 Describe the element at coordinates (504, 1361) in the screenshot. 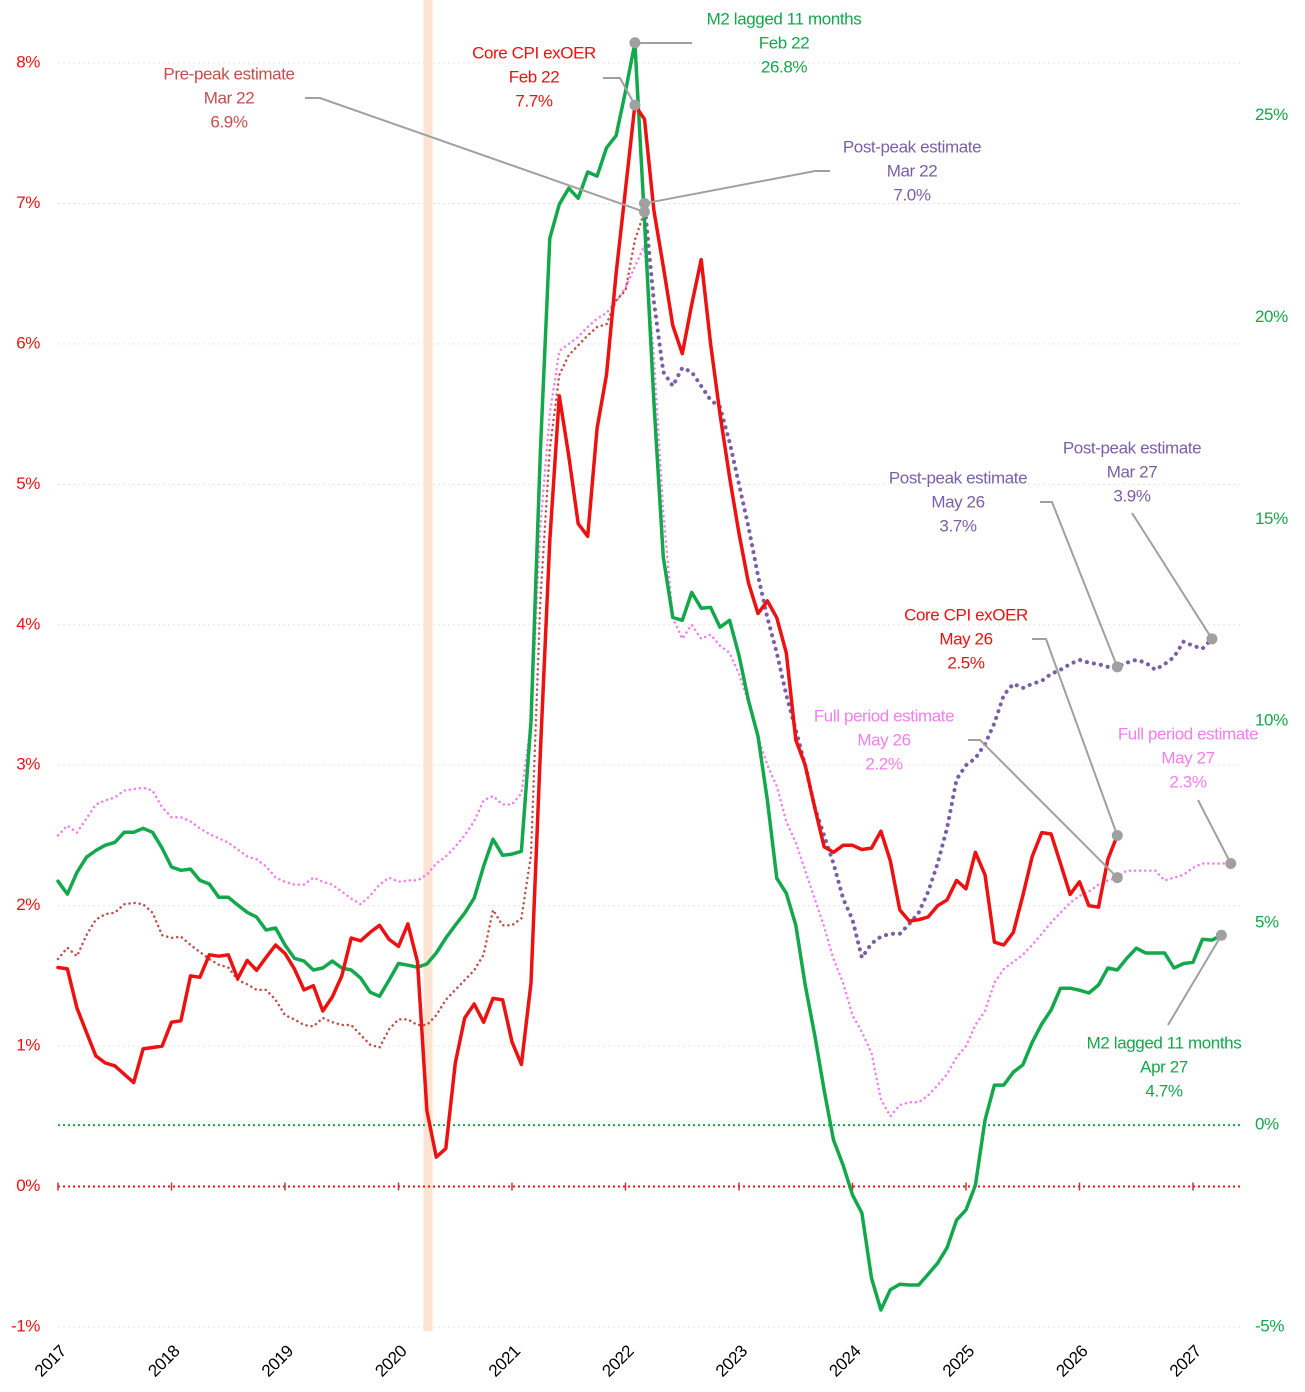

I see `x-tick-label: 2021` at that location.